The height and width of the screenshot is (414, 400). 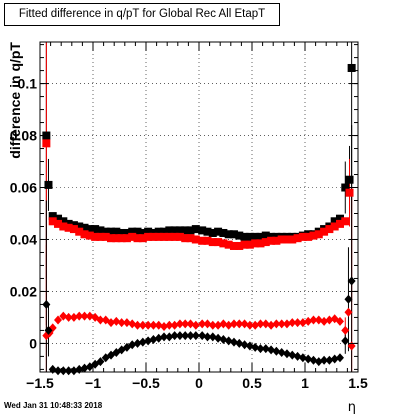 What do you see at coordinates (93, 383) in the screenshot?
I see `x-tick-label: −1` at bounding box center [93, 383].